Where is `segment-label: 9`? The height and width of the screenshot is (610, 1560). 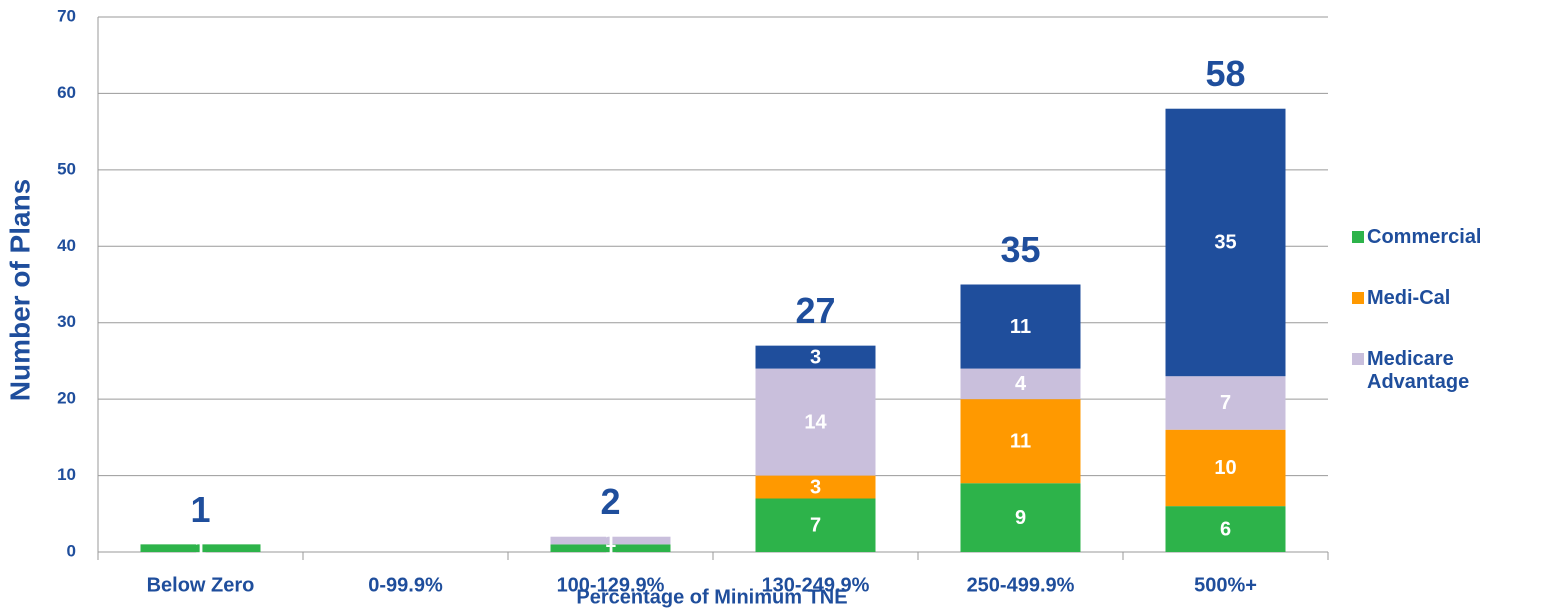
segment-label: 9 is located at coordinates (1020, 518).